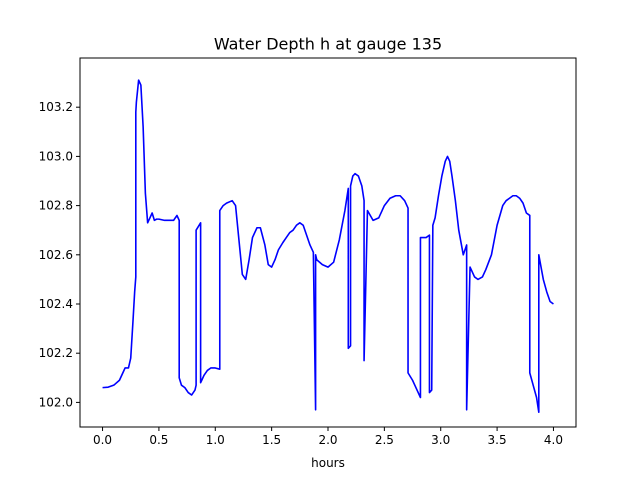 This screenshot has width=640, height=484. Describe the element at coordinates (440, 440) in the screenshot. I see `x-tick-label: 3.0` at that location.